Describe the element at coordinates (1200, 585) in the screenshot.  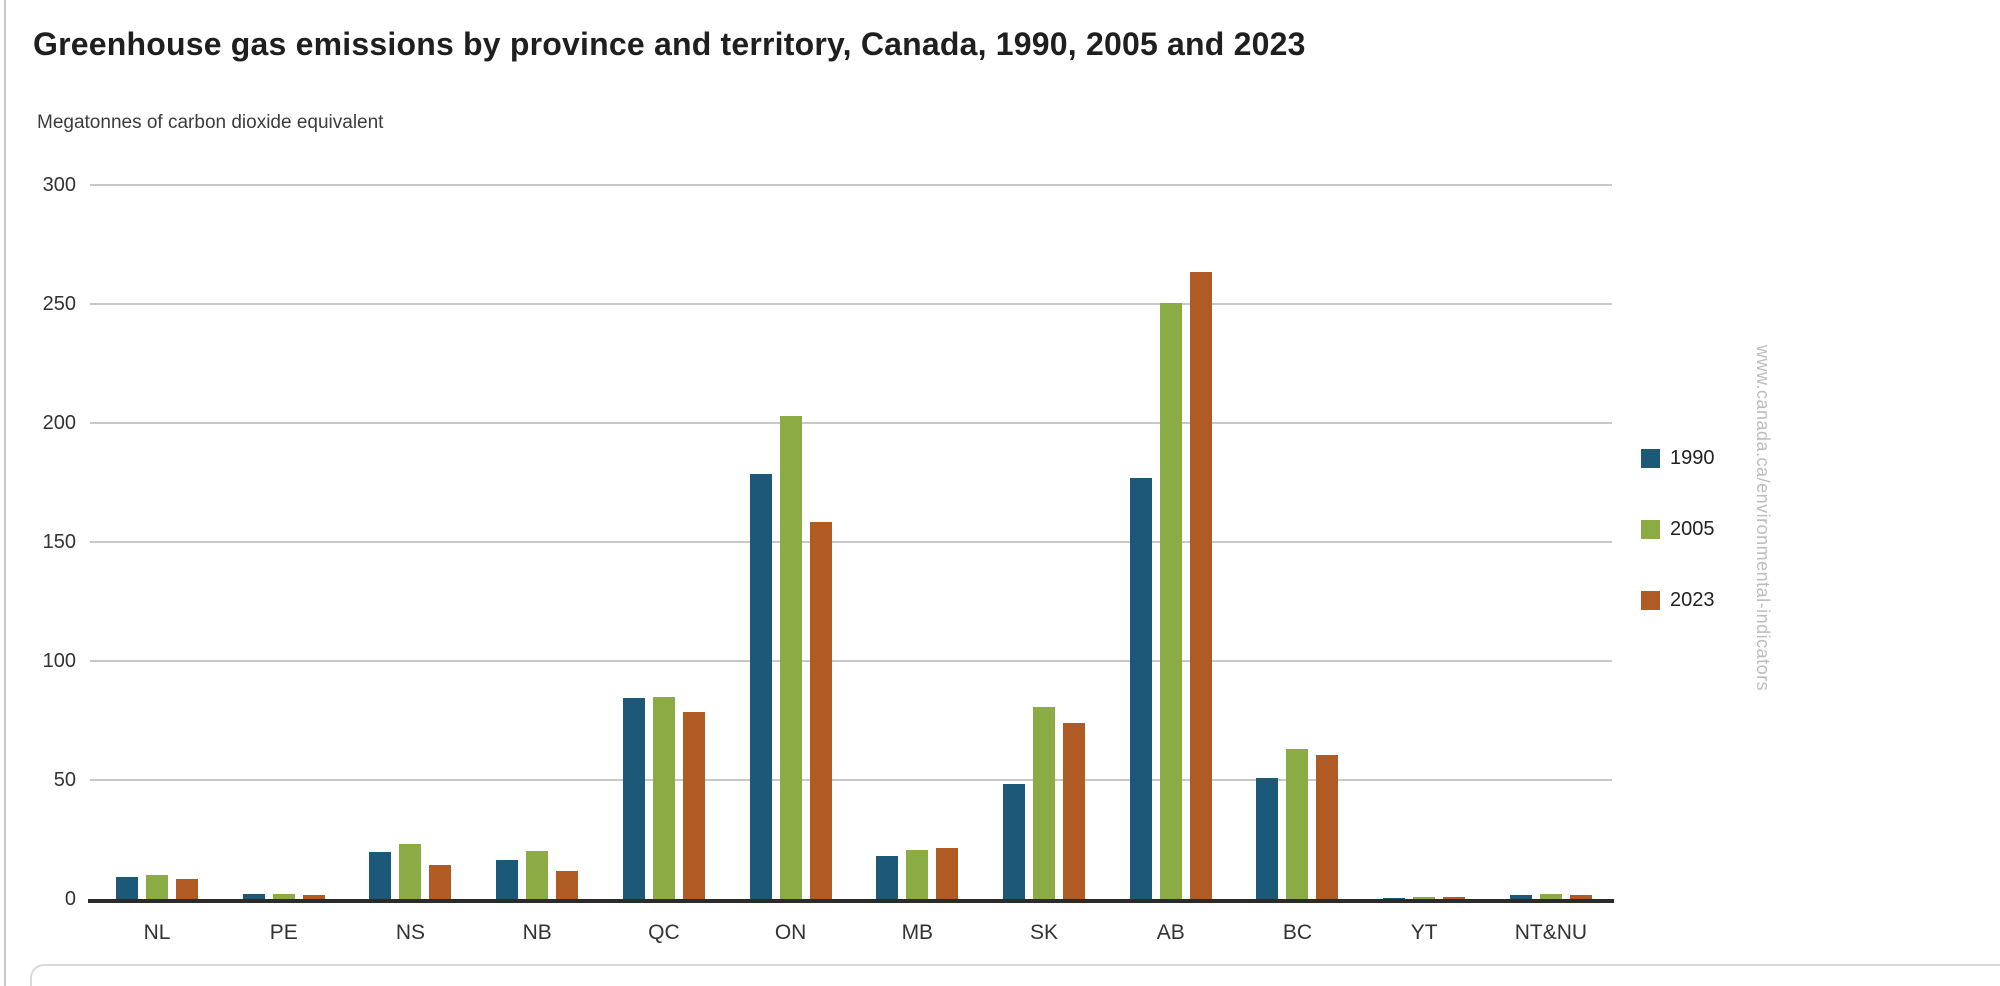
I see `bar-ab-2023` at that location.